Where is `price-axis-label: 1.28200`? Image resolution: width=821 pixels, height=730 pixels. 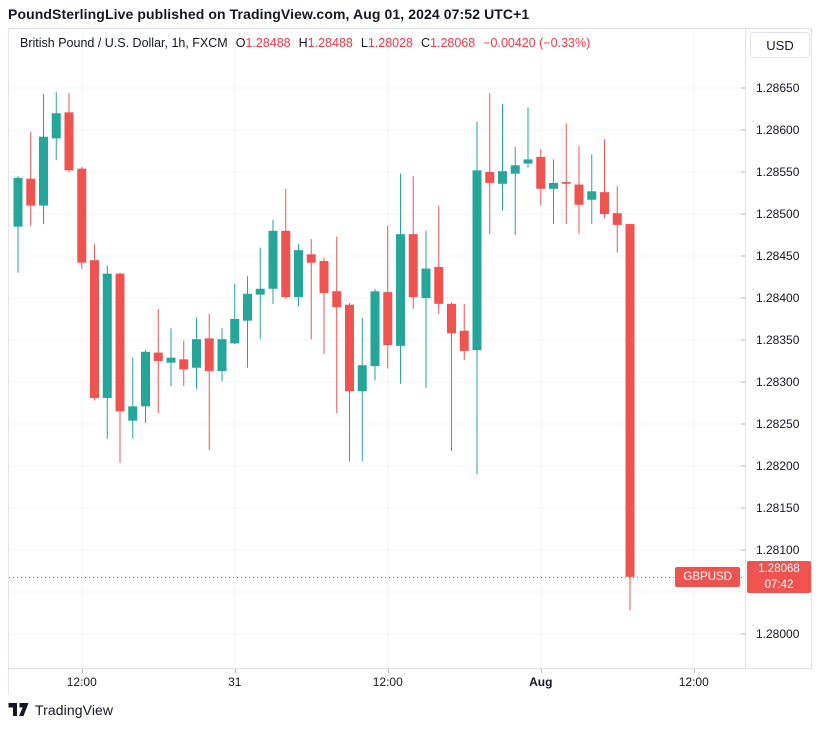 price-axis-label: 1.28200 is located at coordinates (778, 466).